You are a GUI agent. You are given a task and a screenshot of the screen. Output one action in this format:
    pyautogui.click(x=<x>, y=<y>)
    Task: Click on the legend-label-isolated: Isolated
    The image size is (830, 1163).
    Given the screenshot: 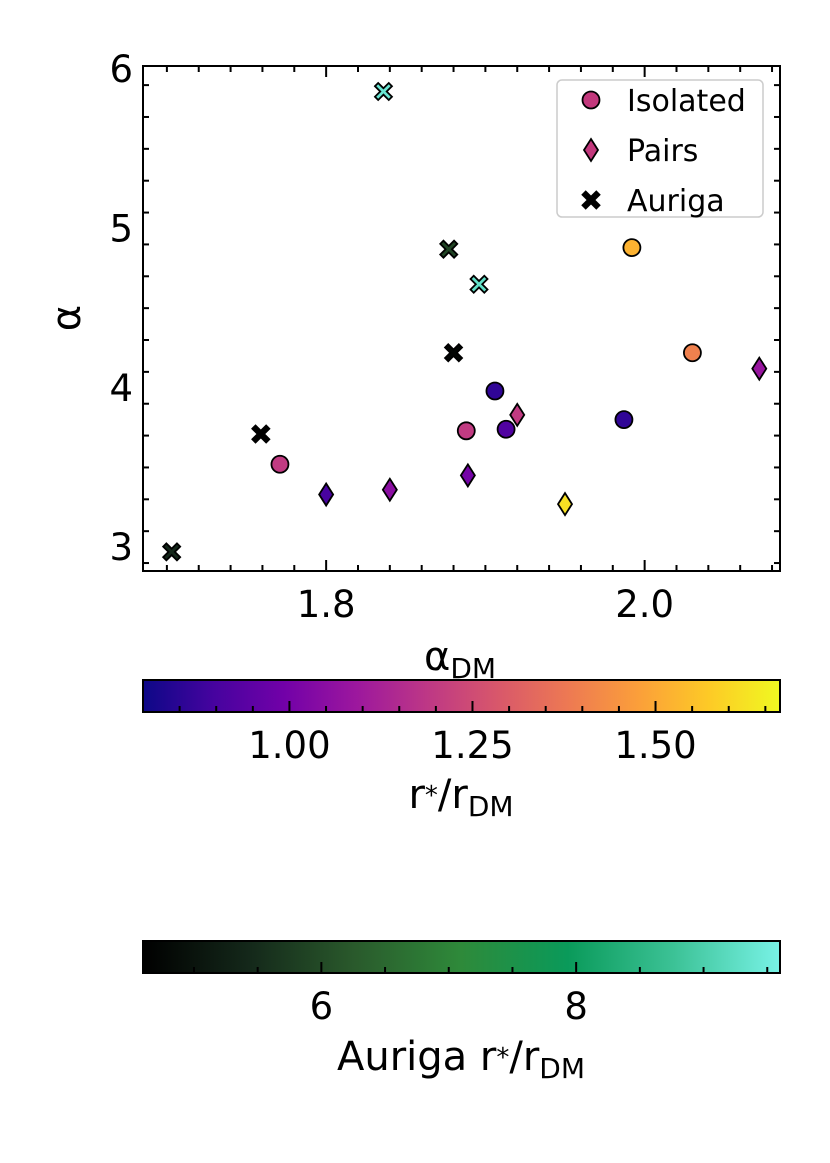 What is the action you would take?
    pyautogui.click(x=686, y=101)
    